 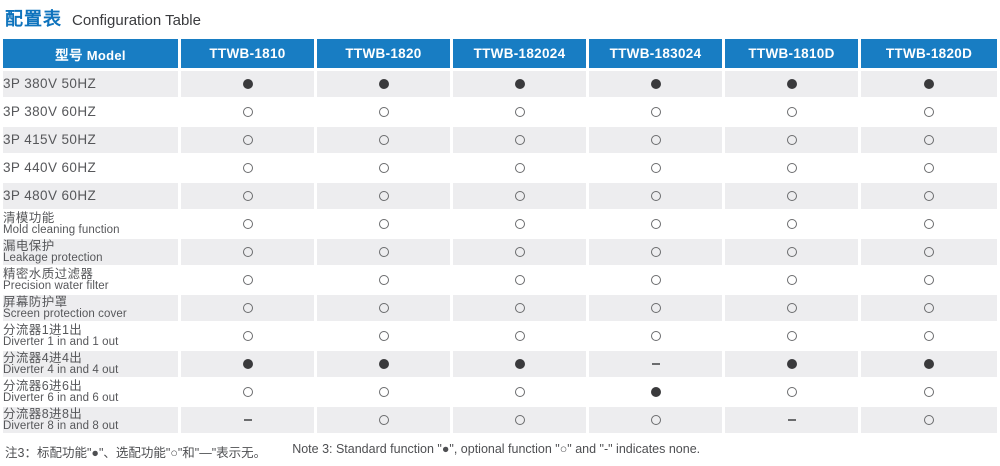 I want to click on column-header-ttwb-1810: TTWB-1810, so click(x=249, y=55).